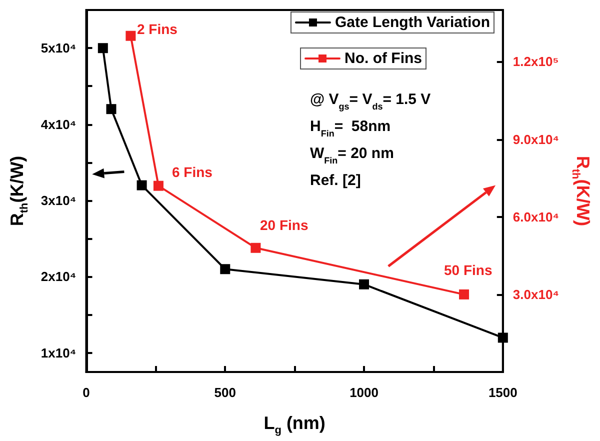 The width and height of the screenshot is (600, 441). What do you see at coordinates (536, 294) in the screenshot?
I see `y2-tick-label: 3.0x10⁴` at bounding box center [536, 294].